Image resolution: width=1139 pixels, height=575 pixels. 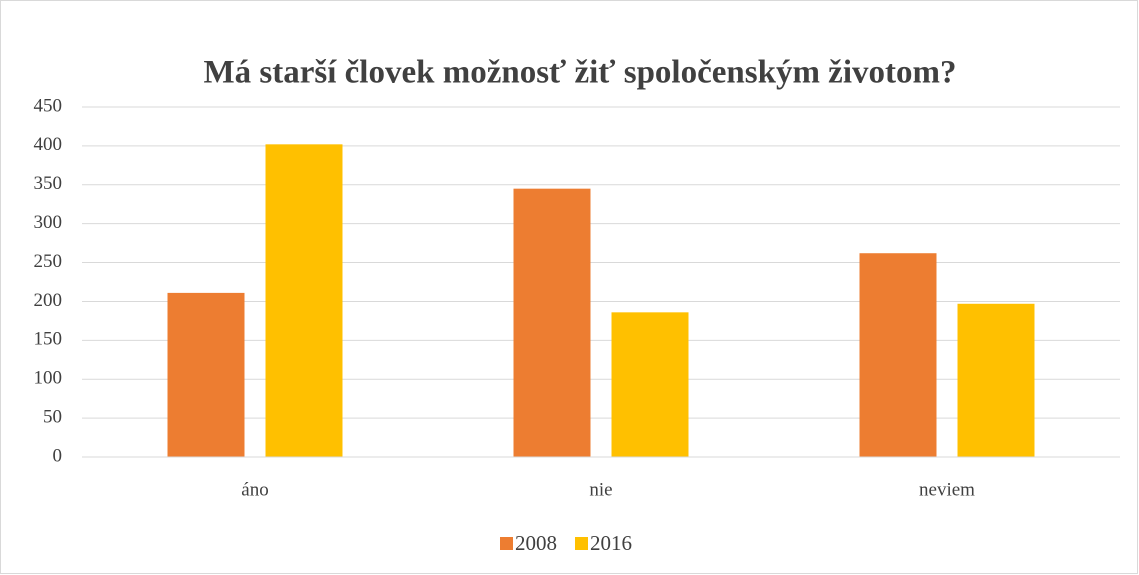 What do you see at coordinates (52, 416) in the screenshot?
I see `y-tick-label: 50` at bounding box center [52, 416].